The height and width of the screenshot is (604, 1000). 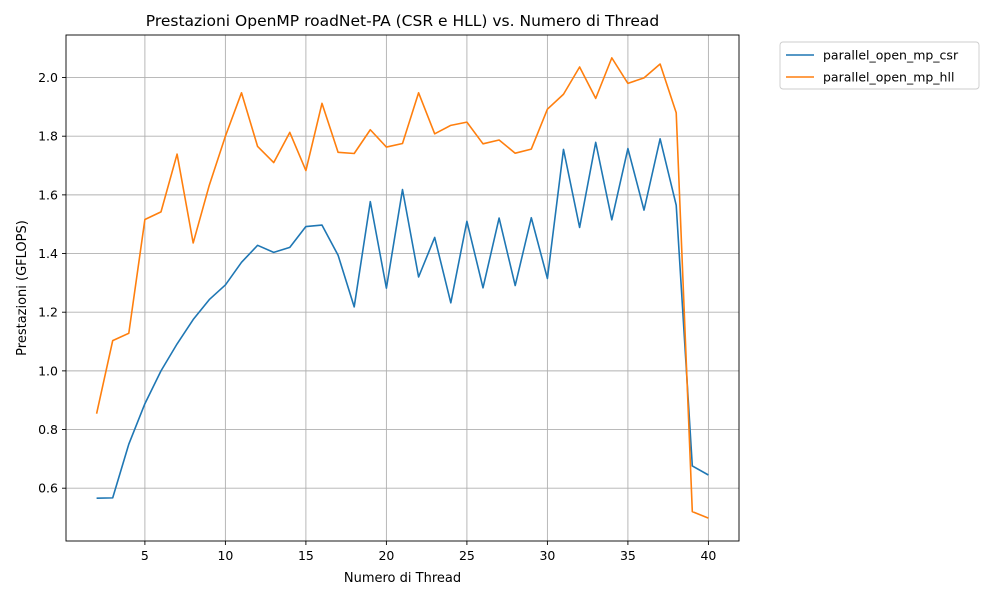 What do you see at coordinates (22, 288) in the screenshot?
I see `y-axis-title: Prestazioni (GFLOPS)` at bounding box center [22, 288].